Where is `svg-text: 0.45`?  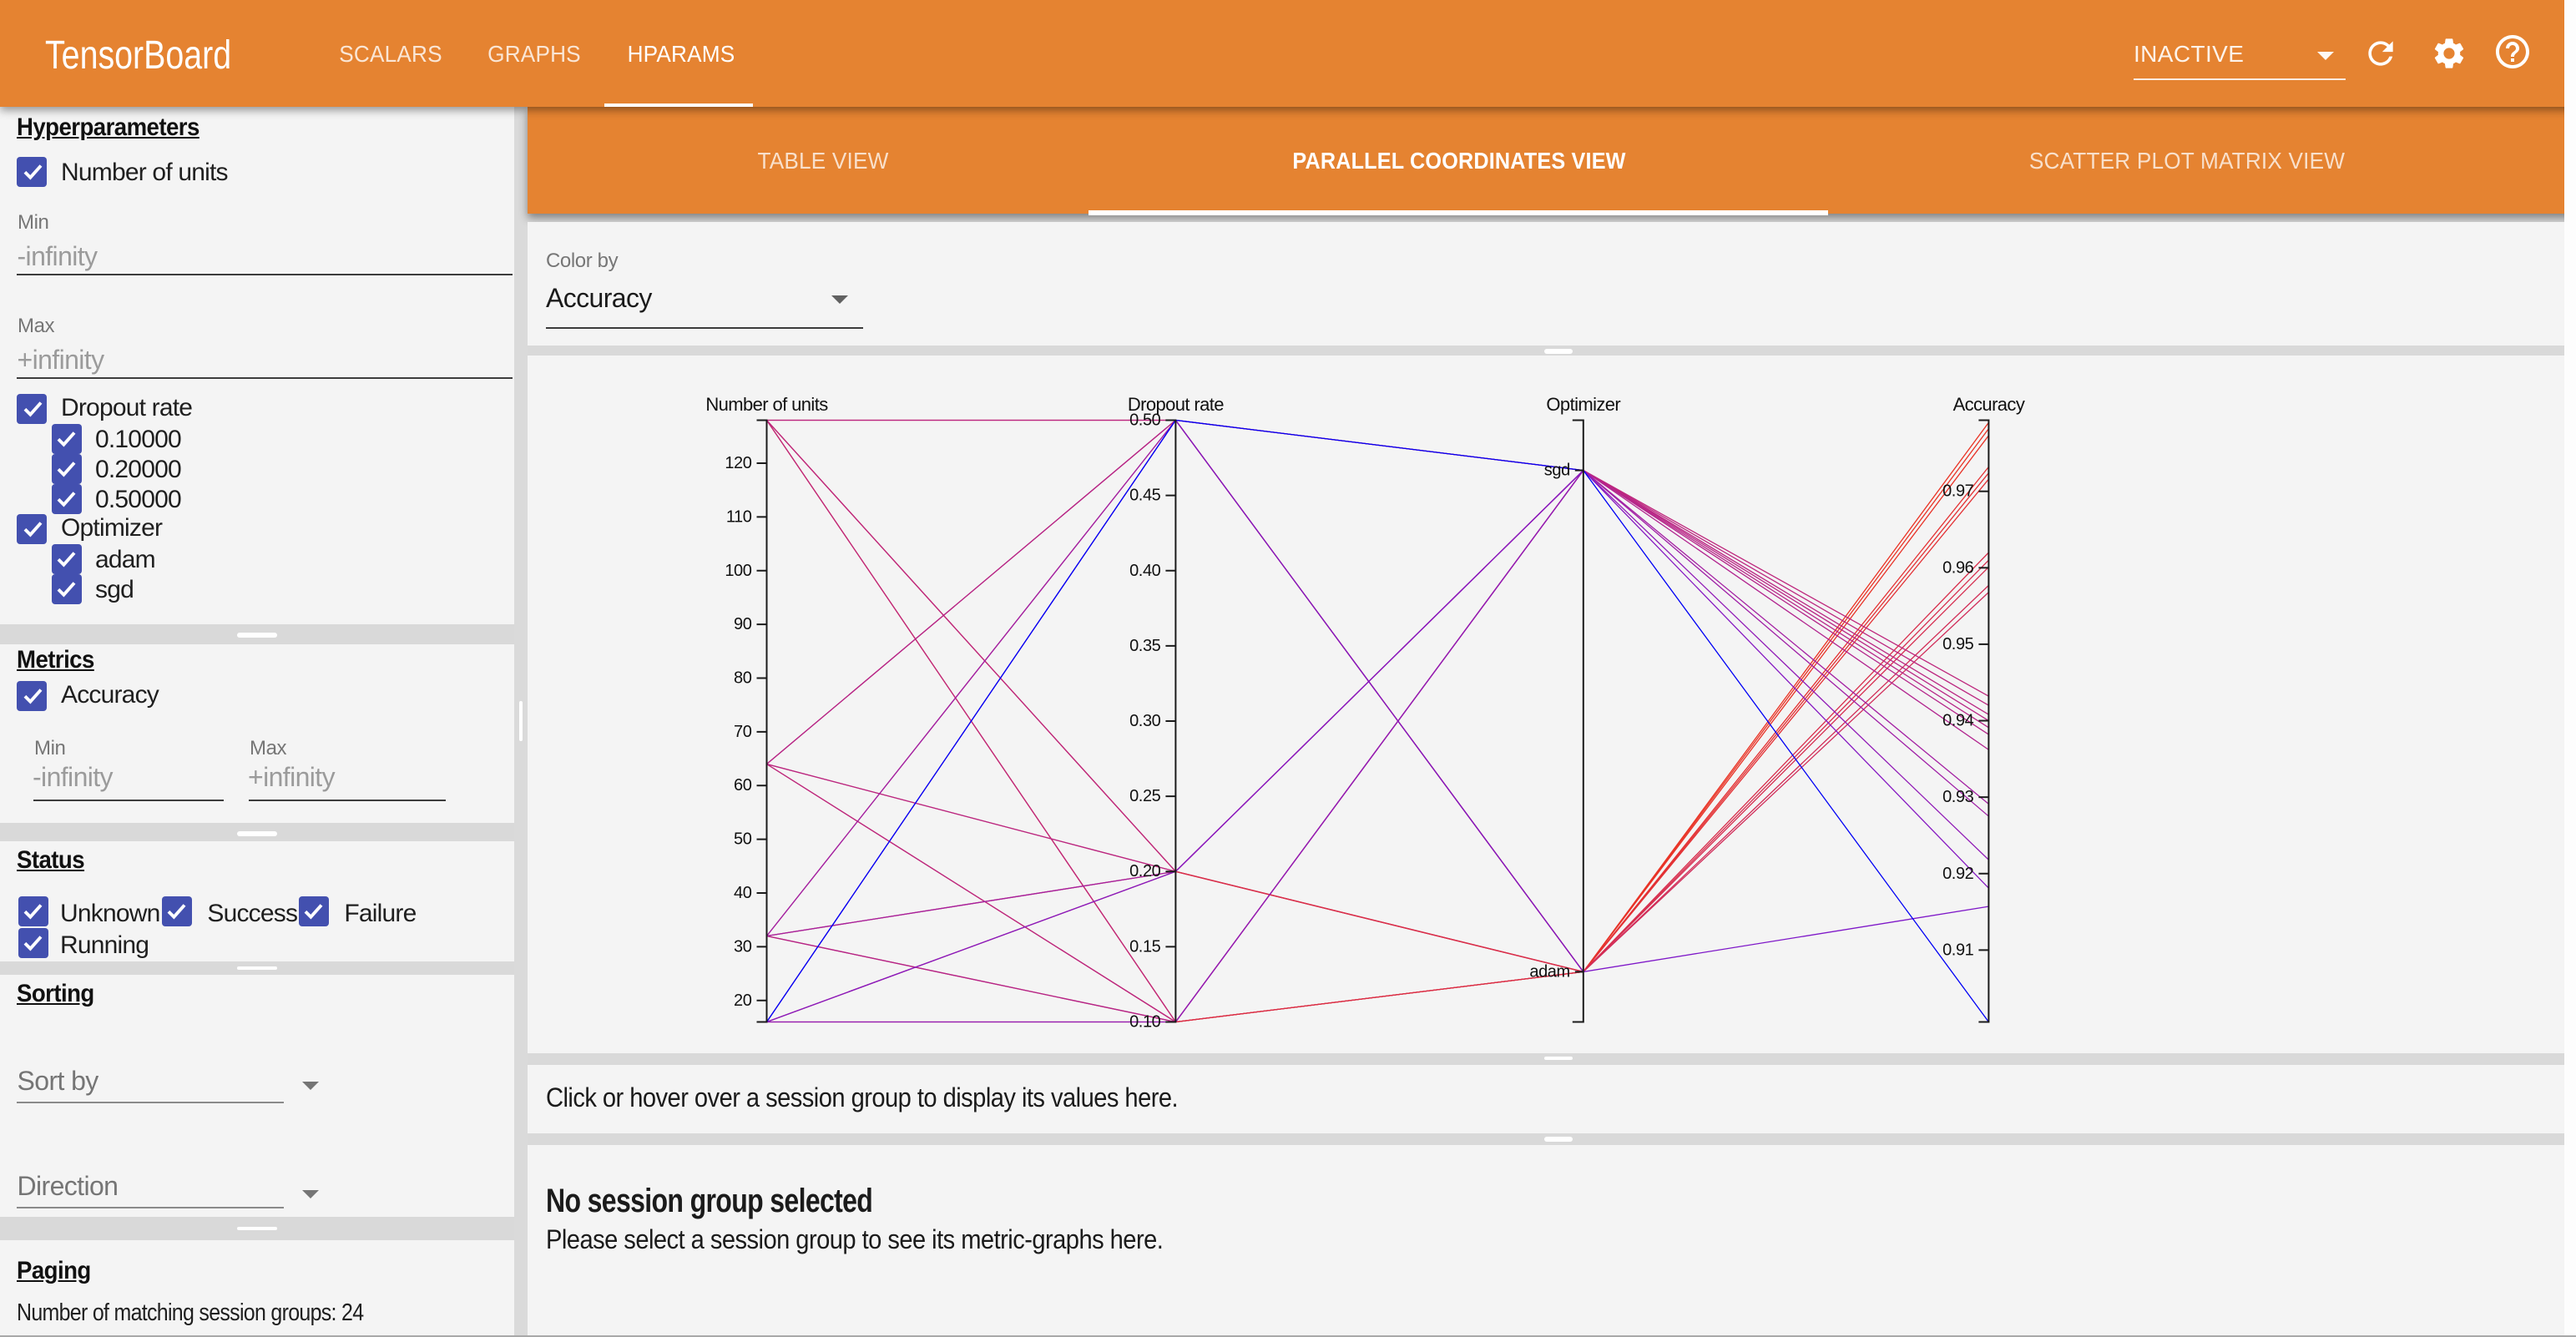
svg-text: 0.45 is located at coordinates (1145, 496).